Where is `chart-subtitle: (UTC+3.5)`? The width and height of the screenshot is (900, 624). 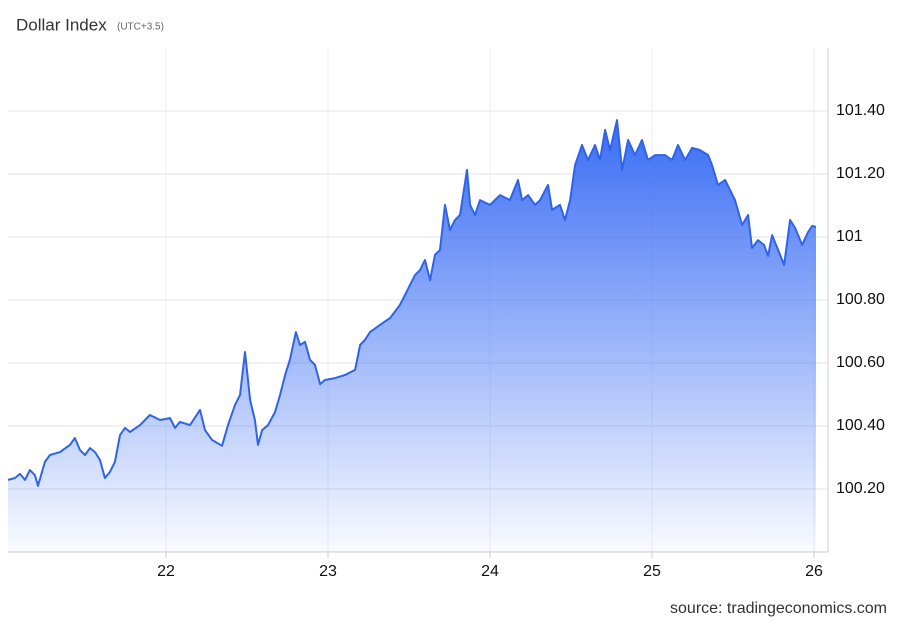
chart-subtitle: (UTC+3.5) is located at coordinates (140, 27).